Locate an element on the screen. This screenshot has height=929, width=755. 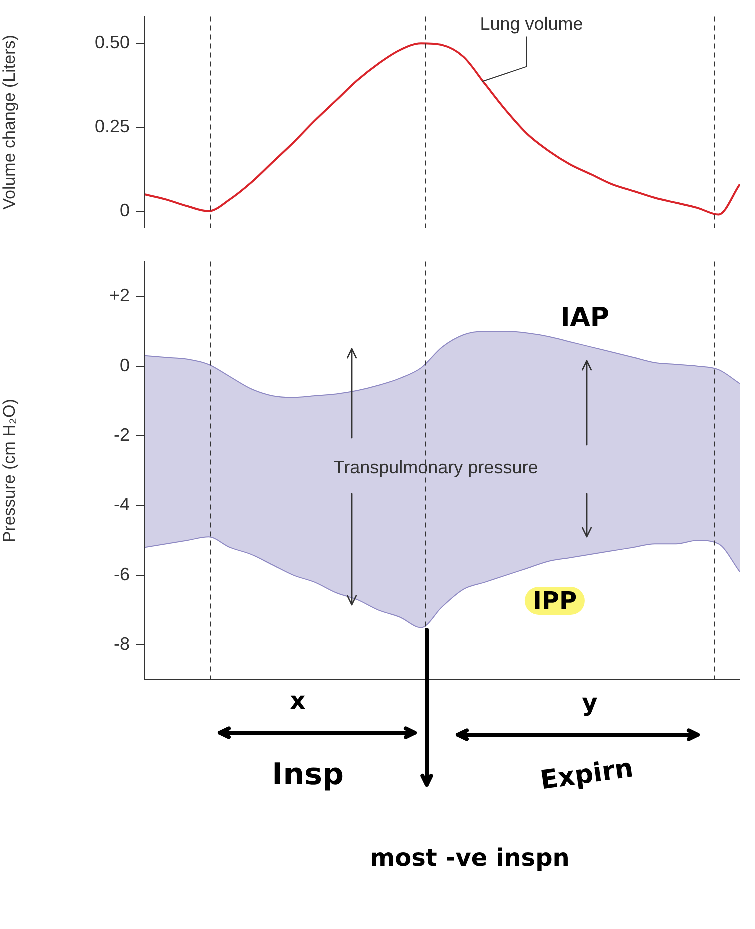
text: x is located at coordinates (298, 701).